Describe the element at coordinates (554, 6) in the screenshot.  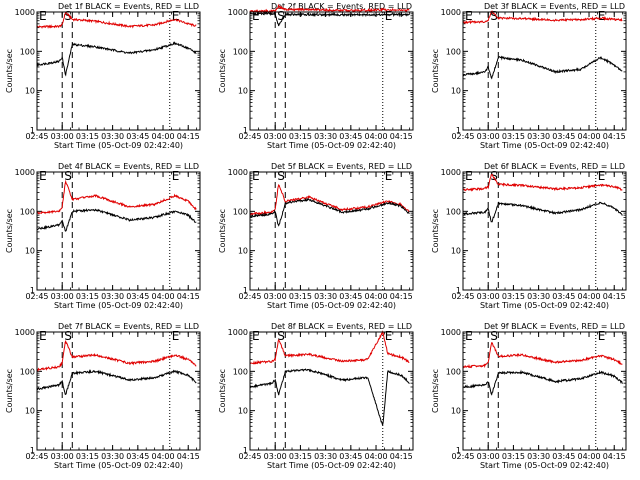
I see `chart-title: Det 3f BLACK = Events, RED = LLD` at that location.